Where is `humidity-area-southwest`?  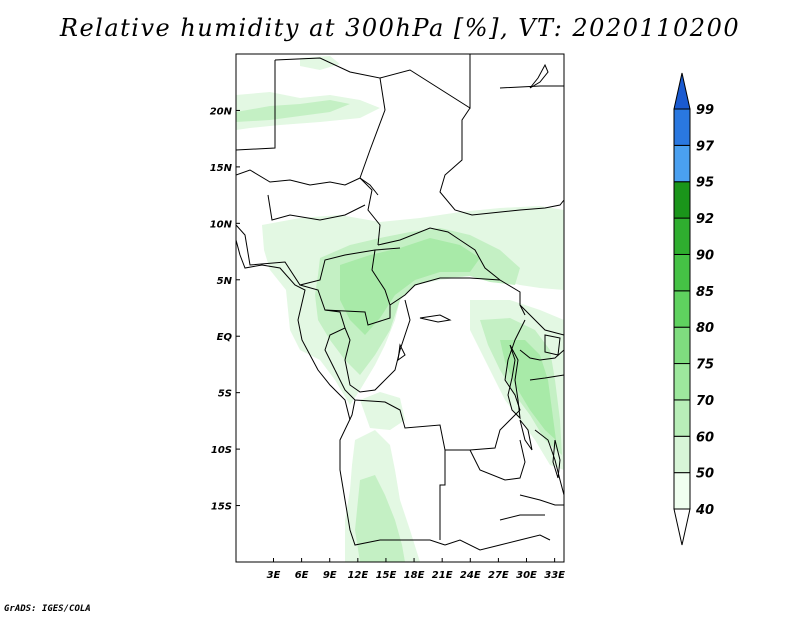 humidity-area-southwest is located at coordinates (382, 411).